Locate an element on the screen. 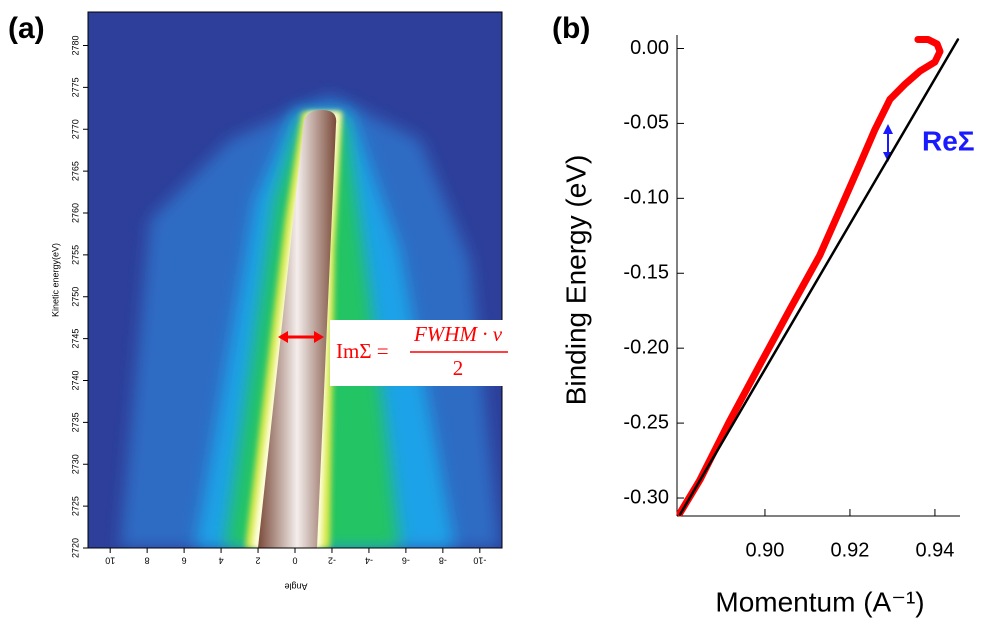 This screenshot has width=996, height=626. x-tick-label: 10 is located at coordinates (110, 561).